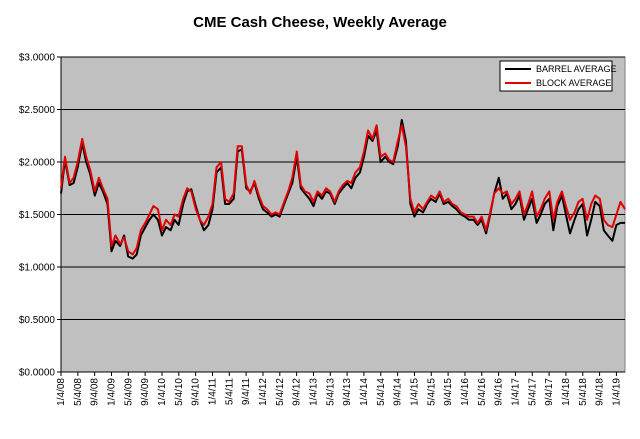  I want to click on x-tick-label: 5/4/11, so click(229, 391).